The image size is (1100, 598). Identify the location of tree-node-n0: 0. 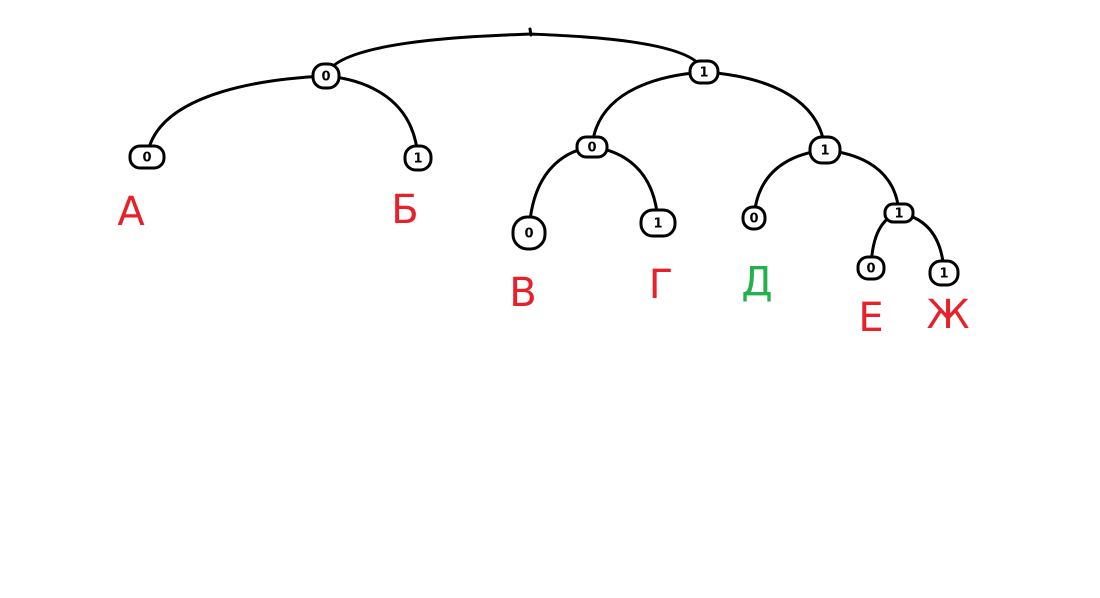
(326, 76).